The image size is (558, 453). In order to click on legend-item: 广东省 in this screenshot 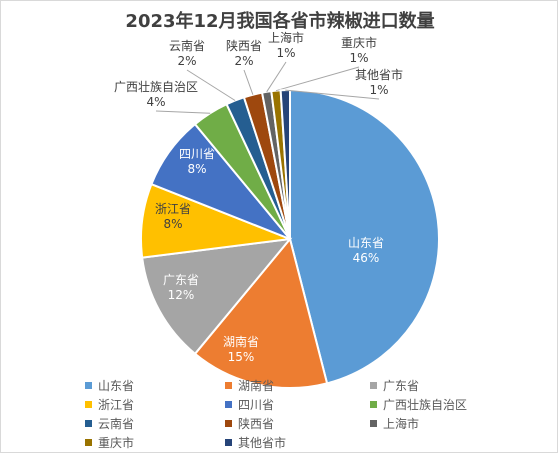, I will do `click(445, 385)`.